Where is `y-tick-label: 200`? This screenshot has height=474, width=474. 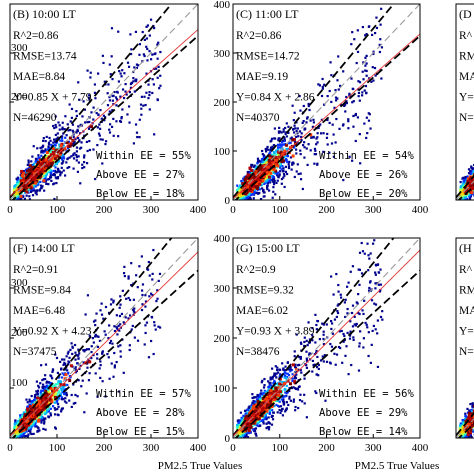 y-tick-label: 200 is located at coordinates (19, 97).